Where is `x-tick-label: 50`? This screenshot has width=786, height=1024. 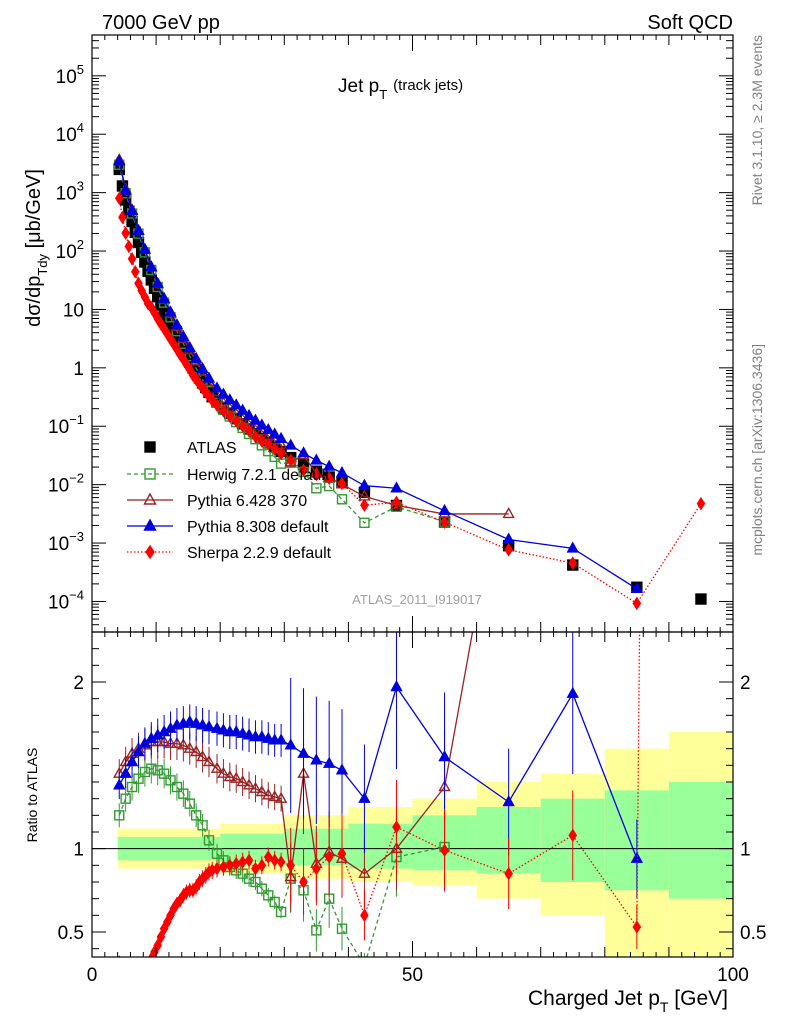
x-tick-label: 50 is located at coordinates (412, 975).